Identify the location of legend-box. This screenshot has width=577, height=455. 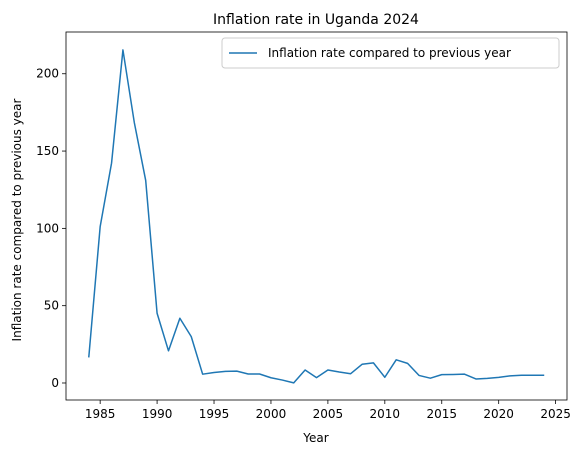
(390, 53).